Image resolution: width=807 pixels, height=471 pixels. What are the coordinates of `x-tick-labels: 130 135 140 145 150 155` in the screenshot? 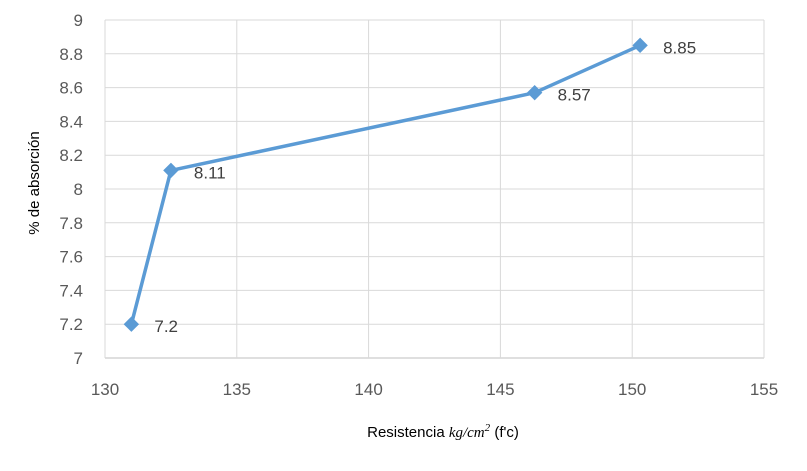 It's located at (434, 389).